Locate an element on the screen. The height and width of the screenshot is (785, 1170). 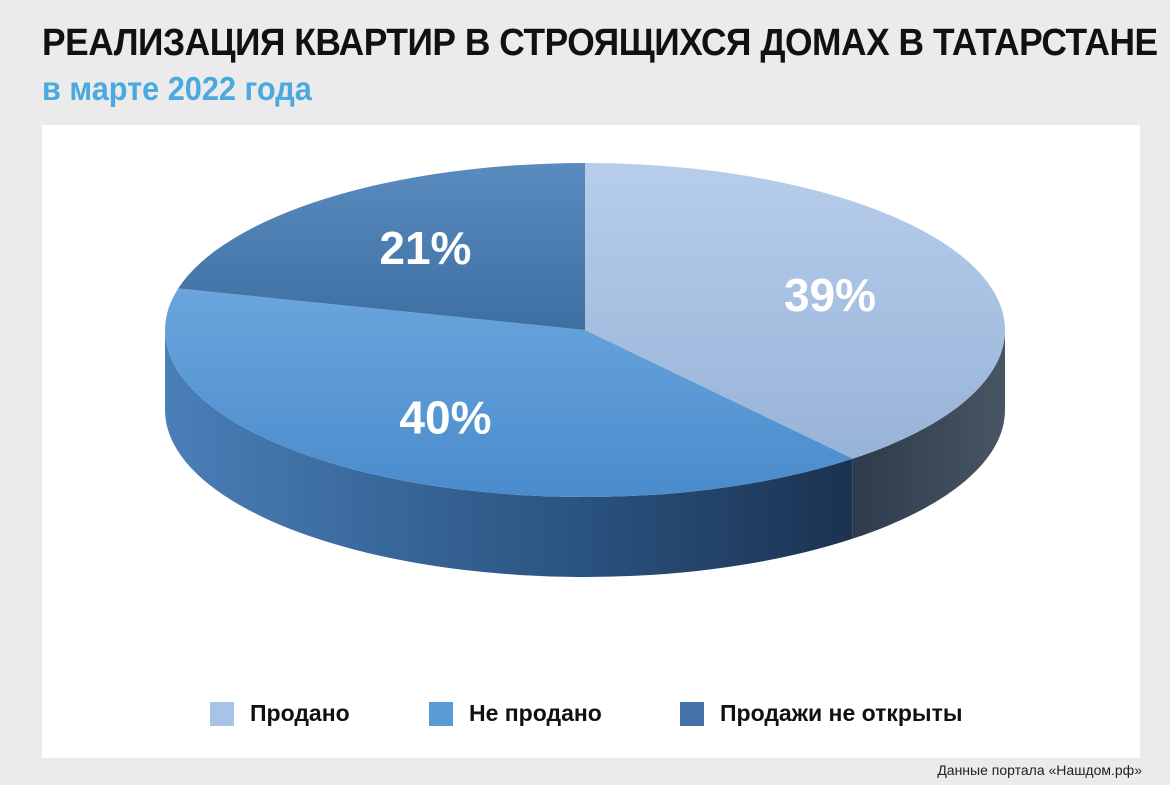
legend-label-sold: Продано is located at coordinates (300, 713).